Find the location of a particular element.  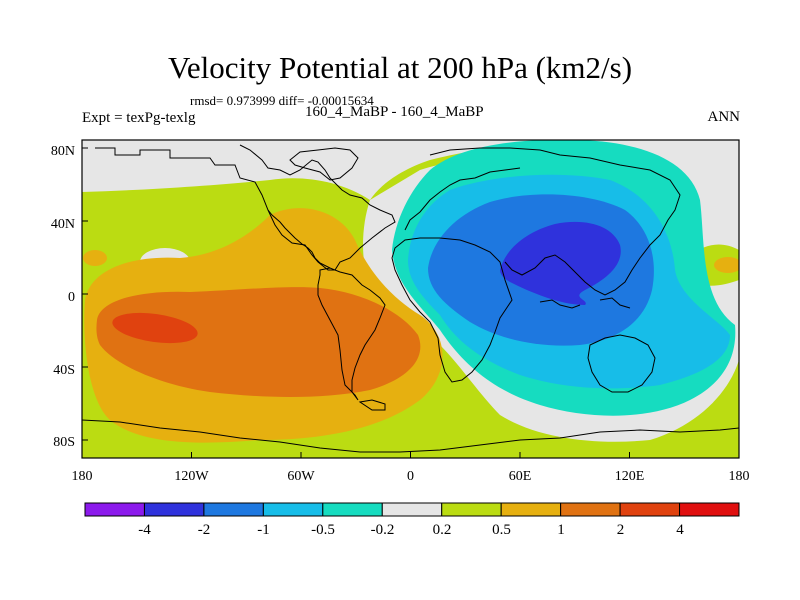

x-tick-label: 120W is located at coordinates (191, 476).